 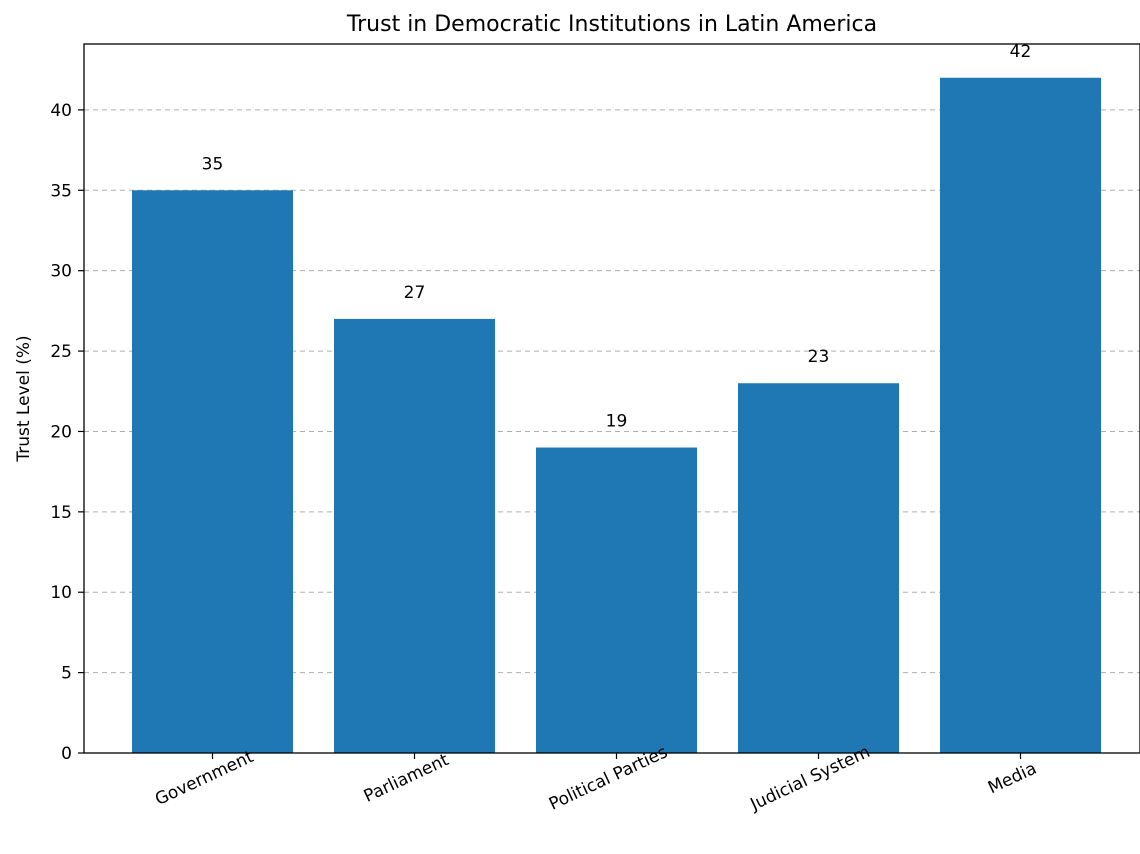 I want to click on bar-judicial-system, so click(x=818, y=568).